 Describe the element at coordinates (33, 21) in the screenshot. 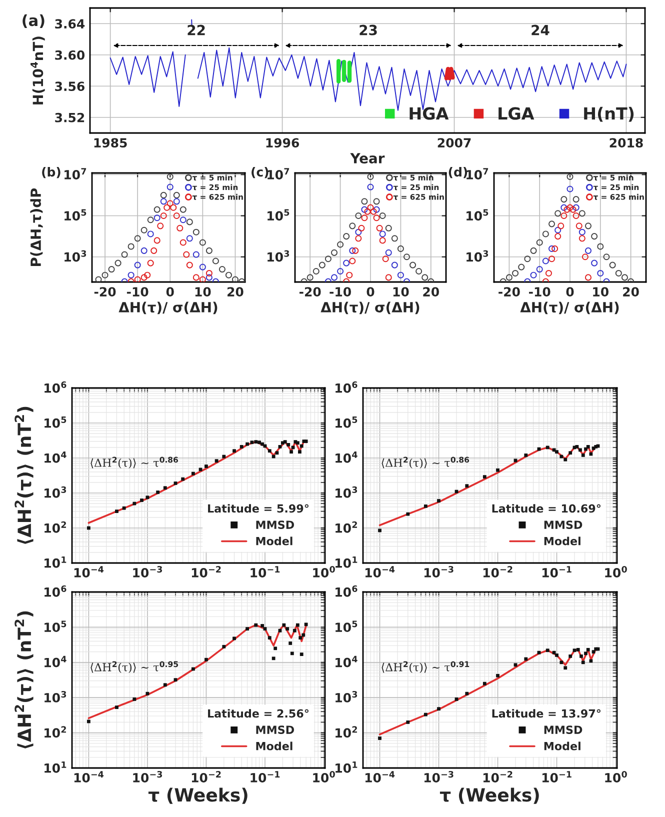

I see `text: (a)` at that location.